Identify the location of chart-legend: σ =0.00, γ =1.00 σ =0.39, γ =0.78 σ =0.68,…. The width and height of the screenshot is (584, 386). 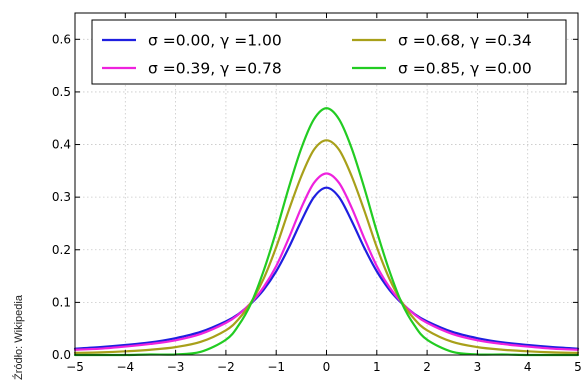
(329, 52).